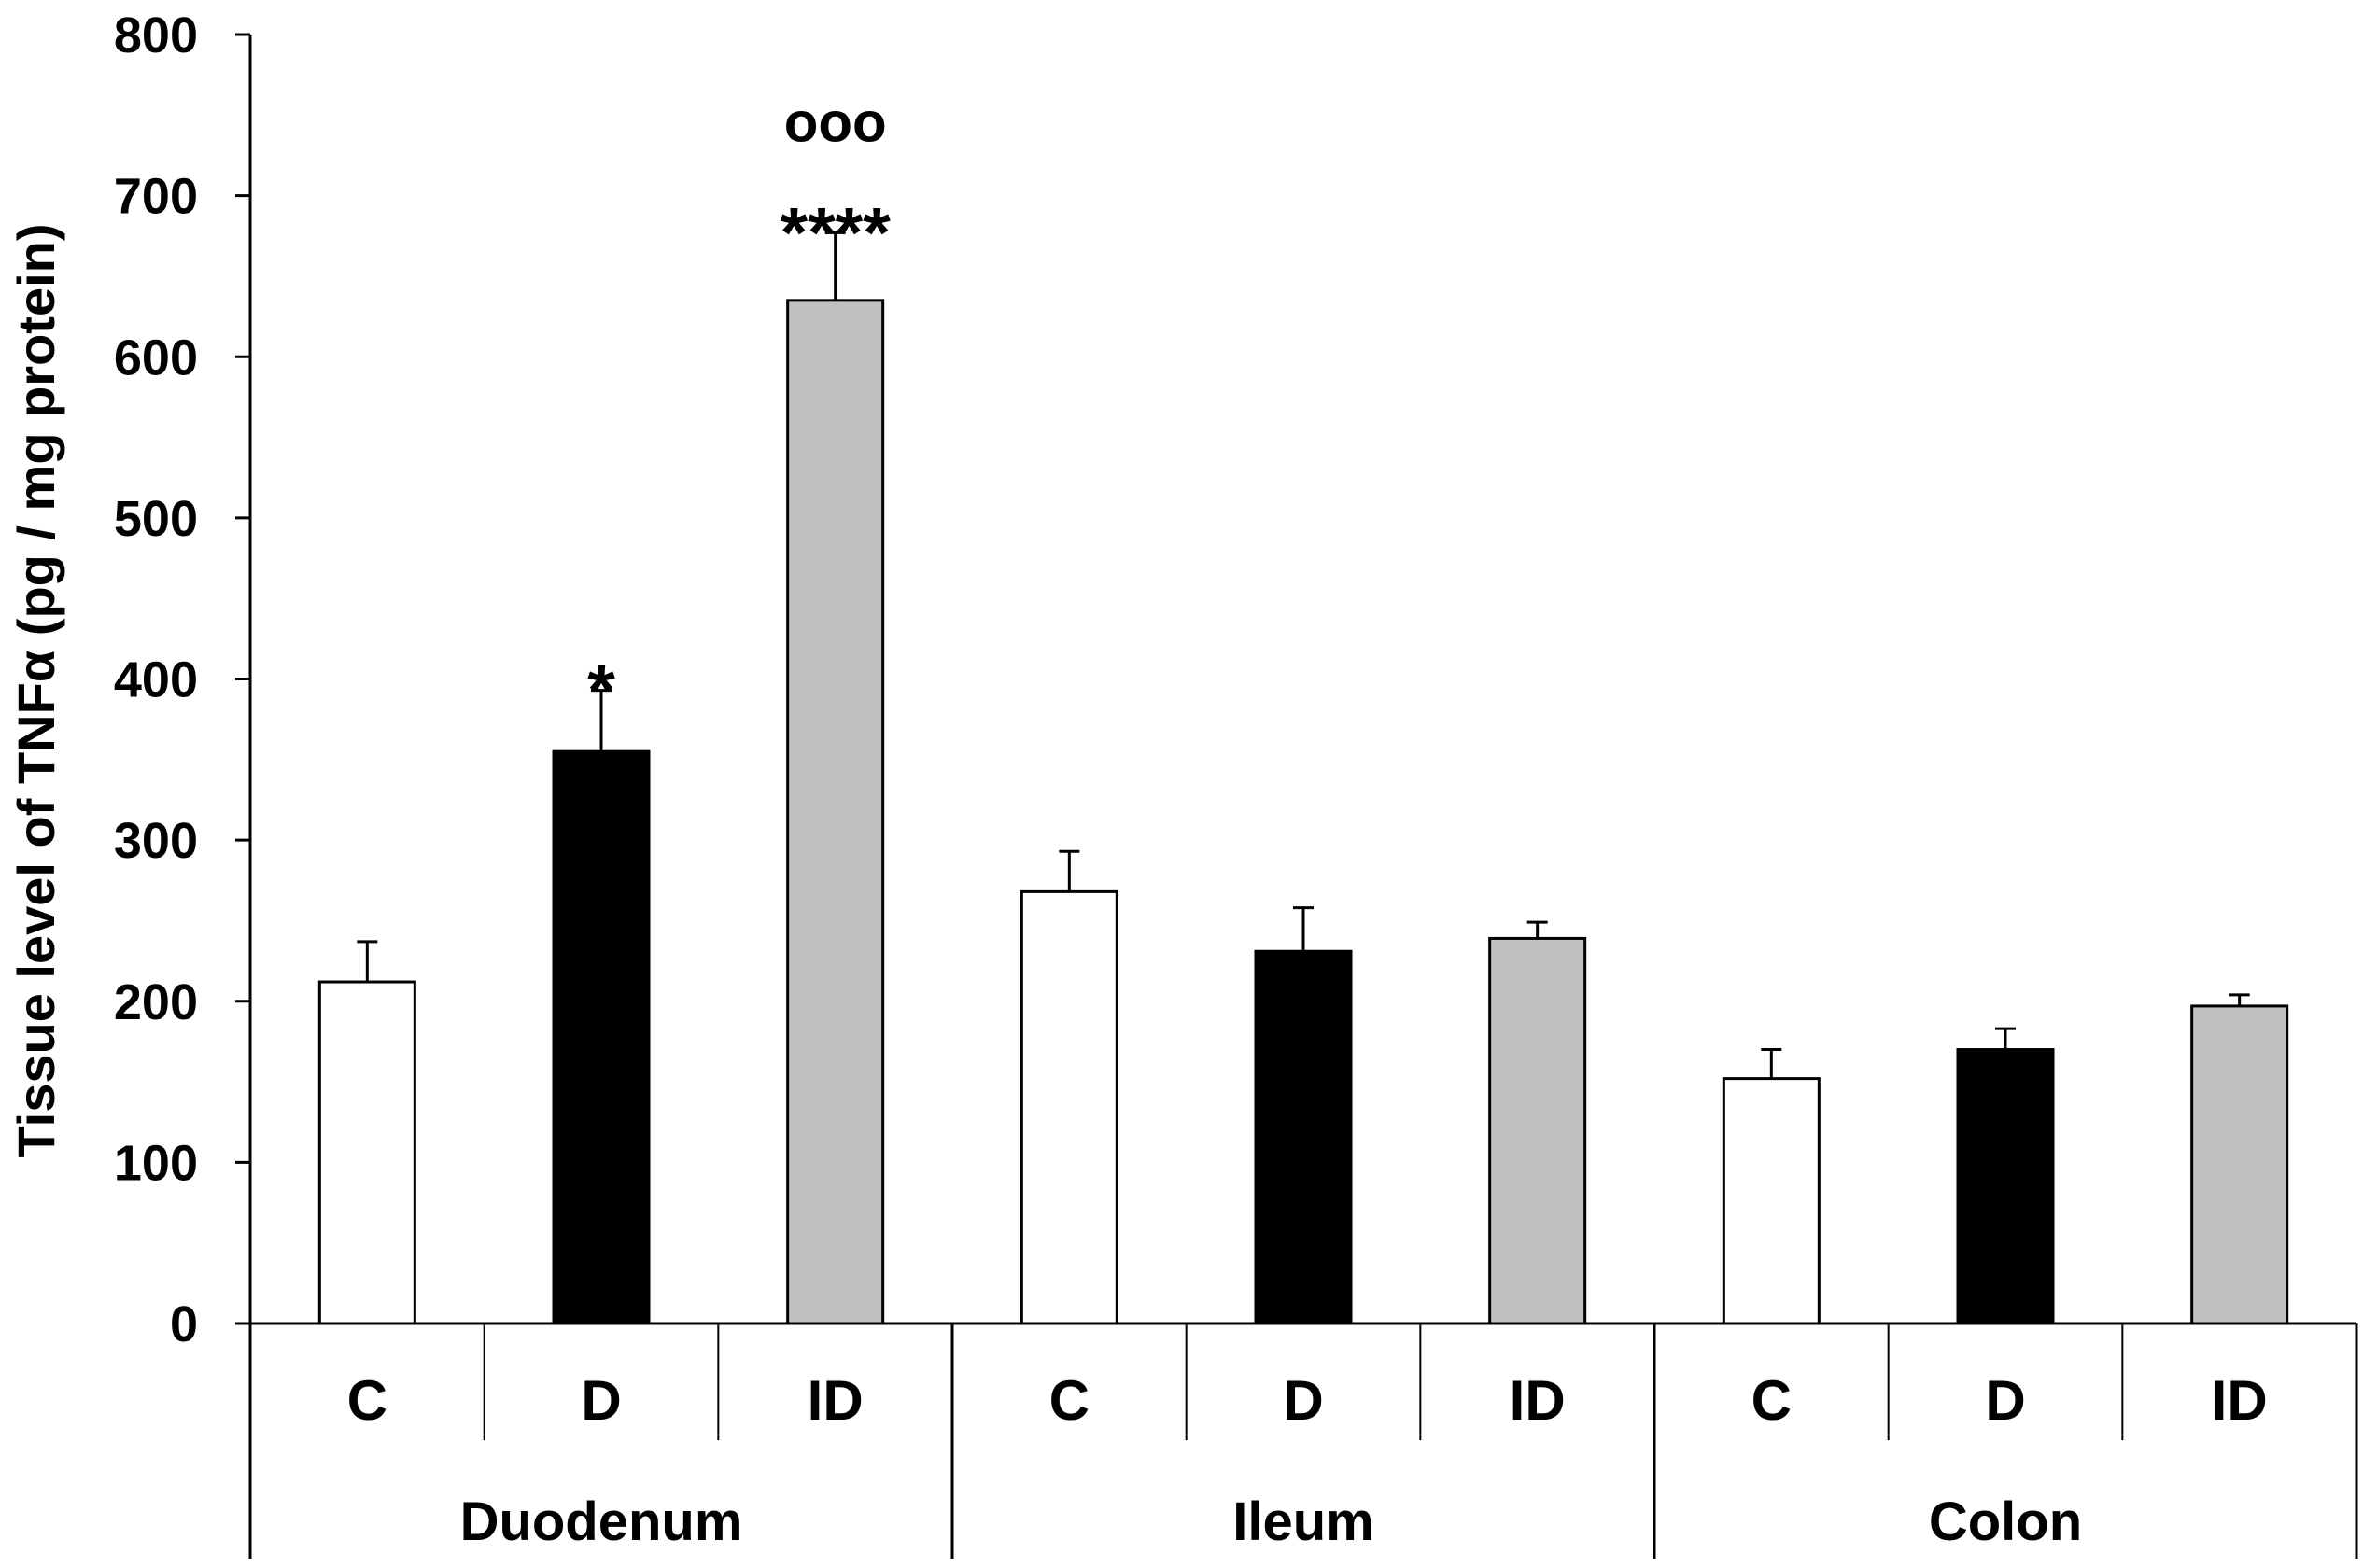 This screenshot has height=1568, width=2363. I want to click on bar-duodenum-id, so click(835, 812).